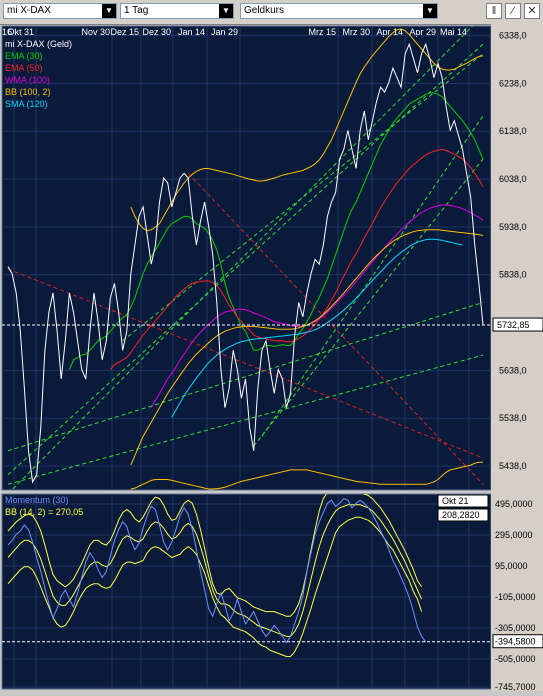 This screenshot has width=543, height=696. What do you see at coordinates (515, 628) in the screenshot?
I see `y-tick-label: -305,0000` at bounding box center [515, 628].